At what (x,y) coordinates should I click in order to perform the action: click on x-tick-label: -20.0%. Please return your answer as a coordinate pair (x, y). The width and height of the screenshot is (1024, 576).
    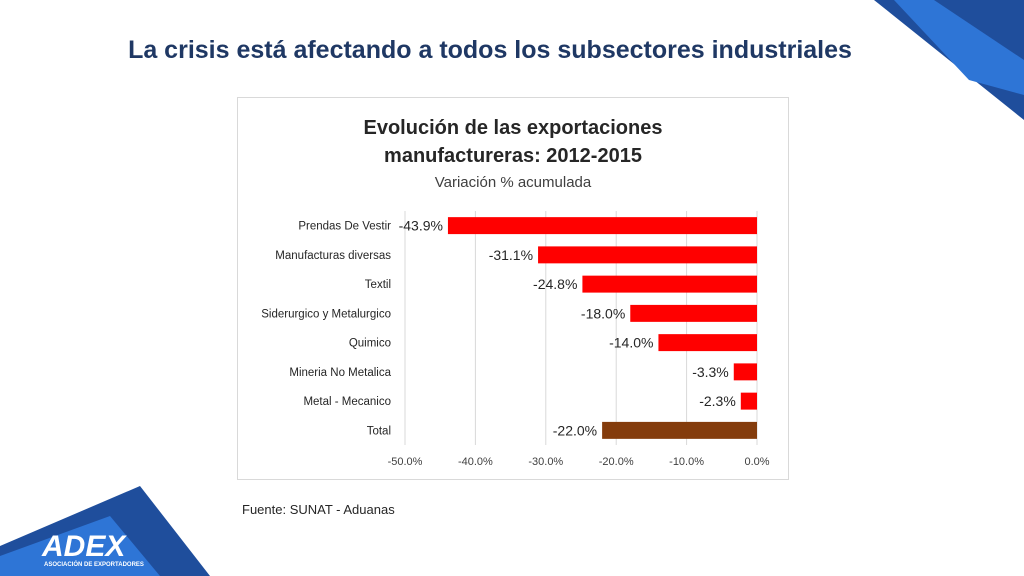
    Looking at the image, I should click on (616, 462).